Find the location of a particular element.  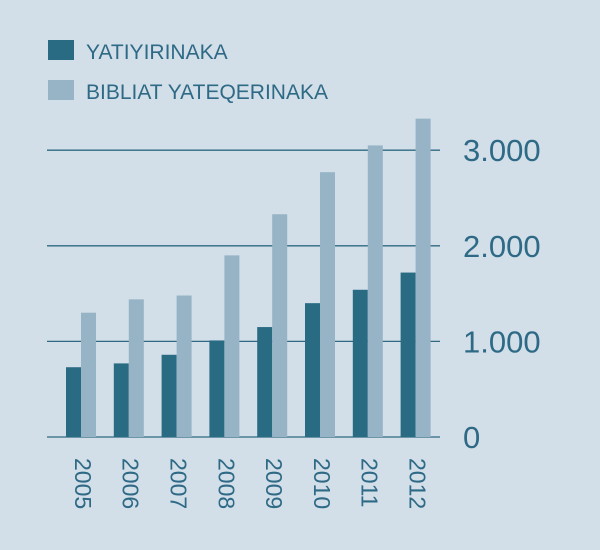

legend-swatch-bibliat-yateqerinaka is located at coordinates (61, 90).